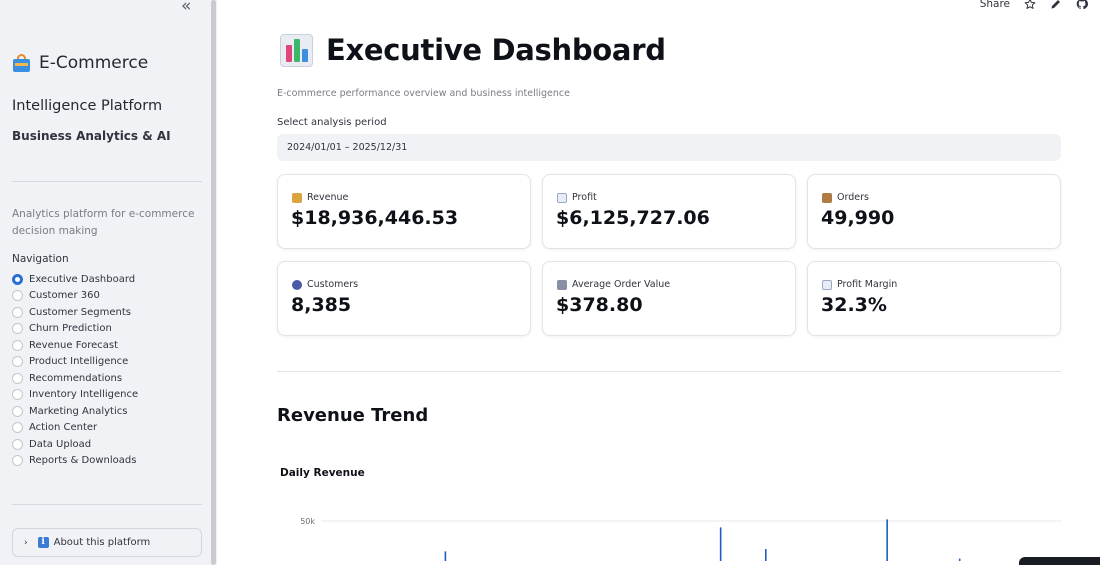  I want to click on nav-item-data-upload: Data Upload, so click(75, 444).